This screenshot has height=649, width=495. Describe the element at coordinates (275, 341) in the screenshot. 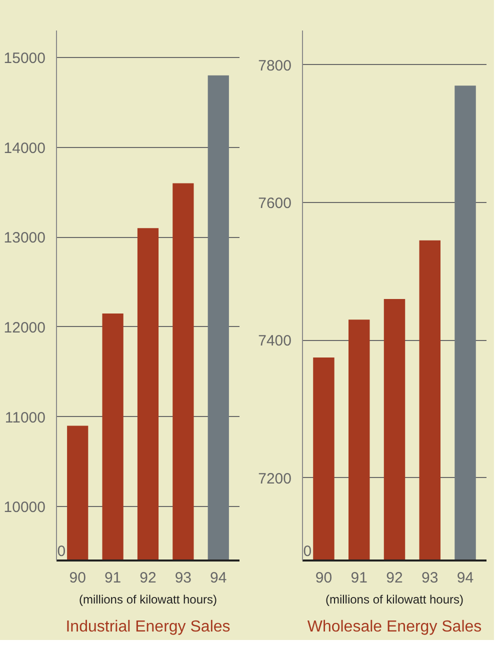

I see `y-tick-label: 7400` at that location.